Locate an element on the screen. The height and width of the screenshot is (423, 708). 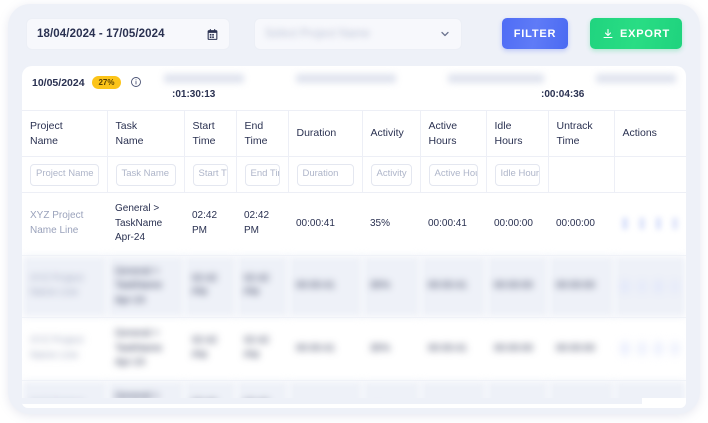
header-line: Task is located at coordinates (126, 126).